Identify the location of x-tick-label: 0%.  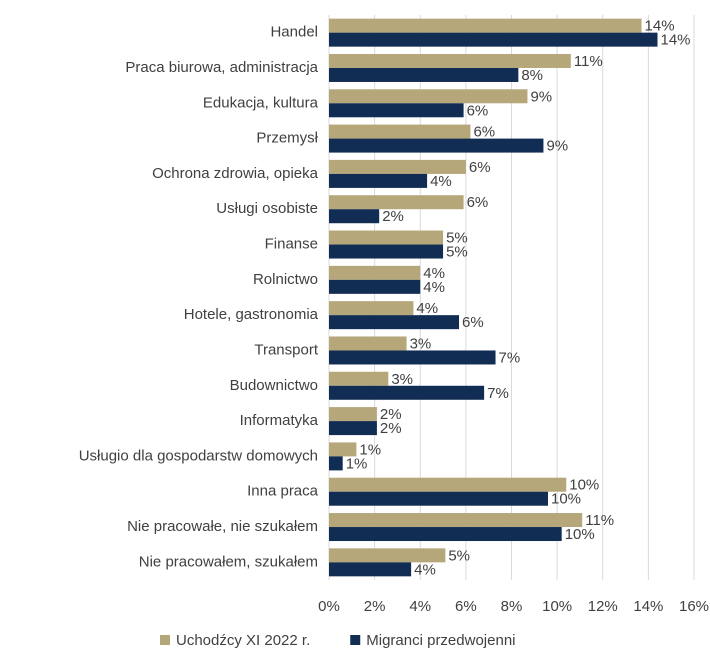
(329, 606).